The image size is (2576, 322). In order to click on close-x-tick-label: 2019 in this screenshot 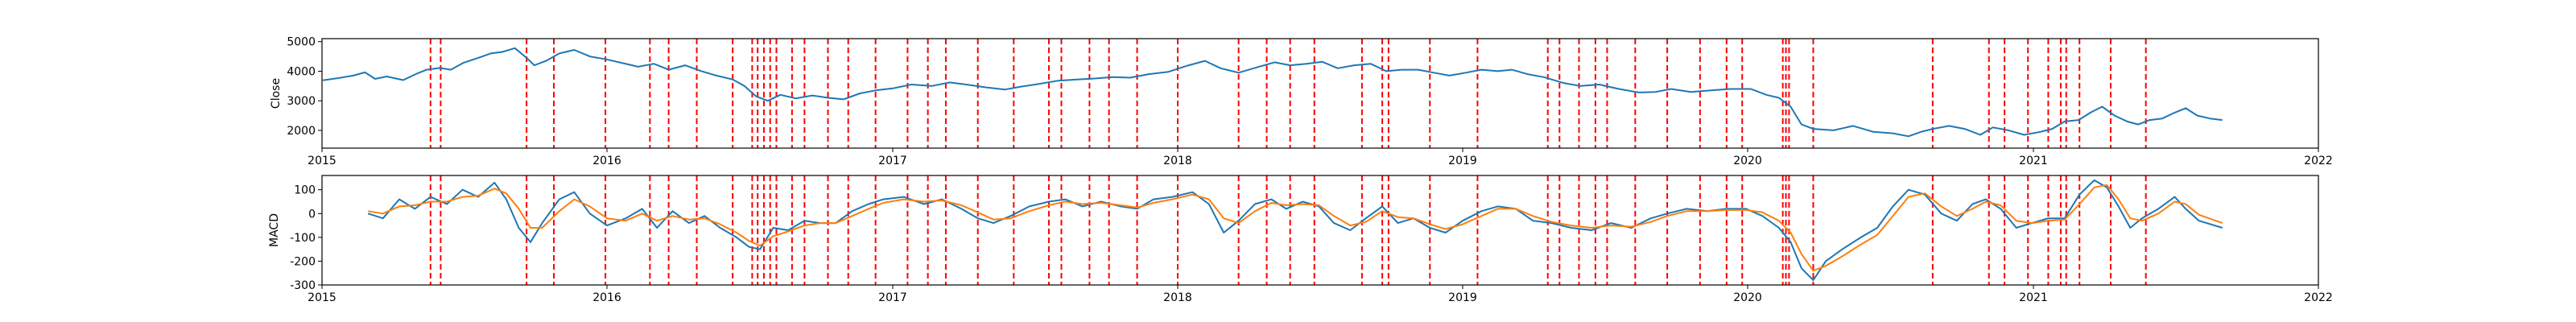, I will do `click(1462, 161)`.